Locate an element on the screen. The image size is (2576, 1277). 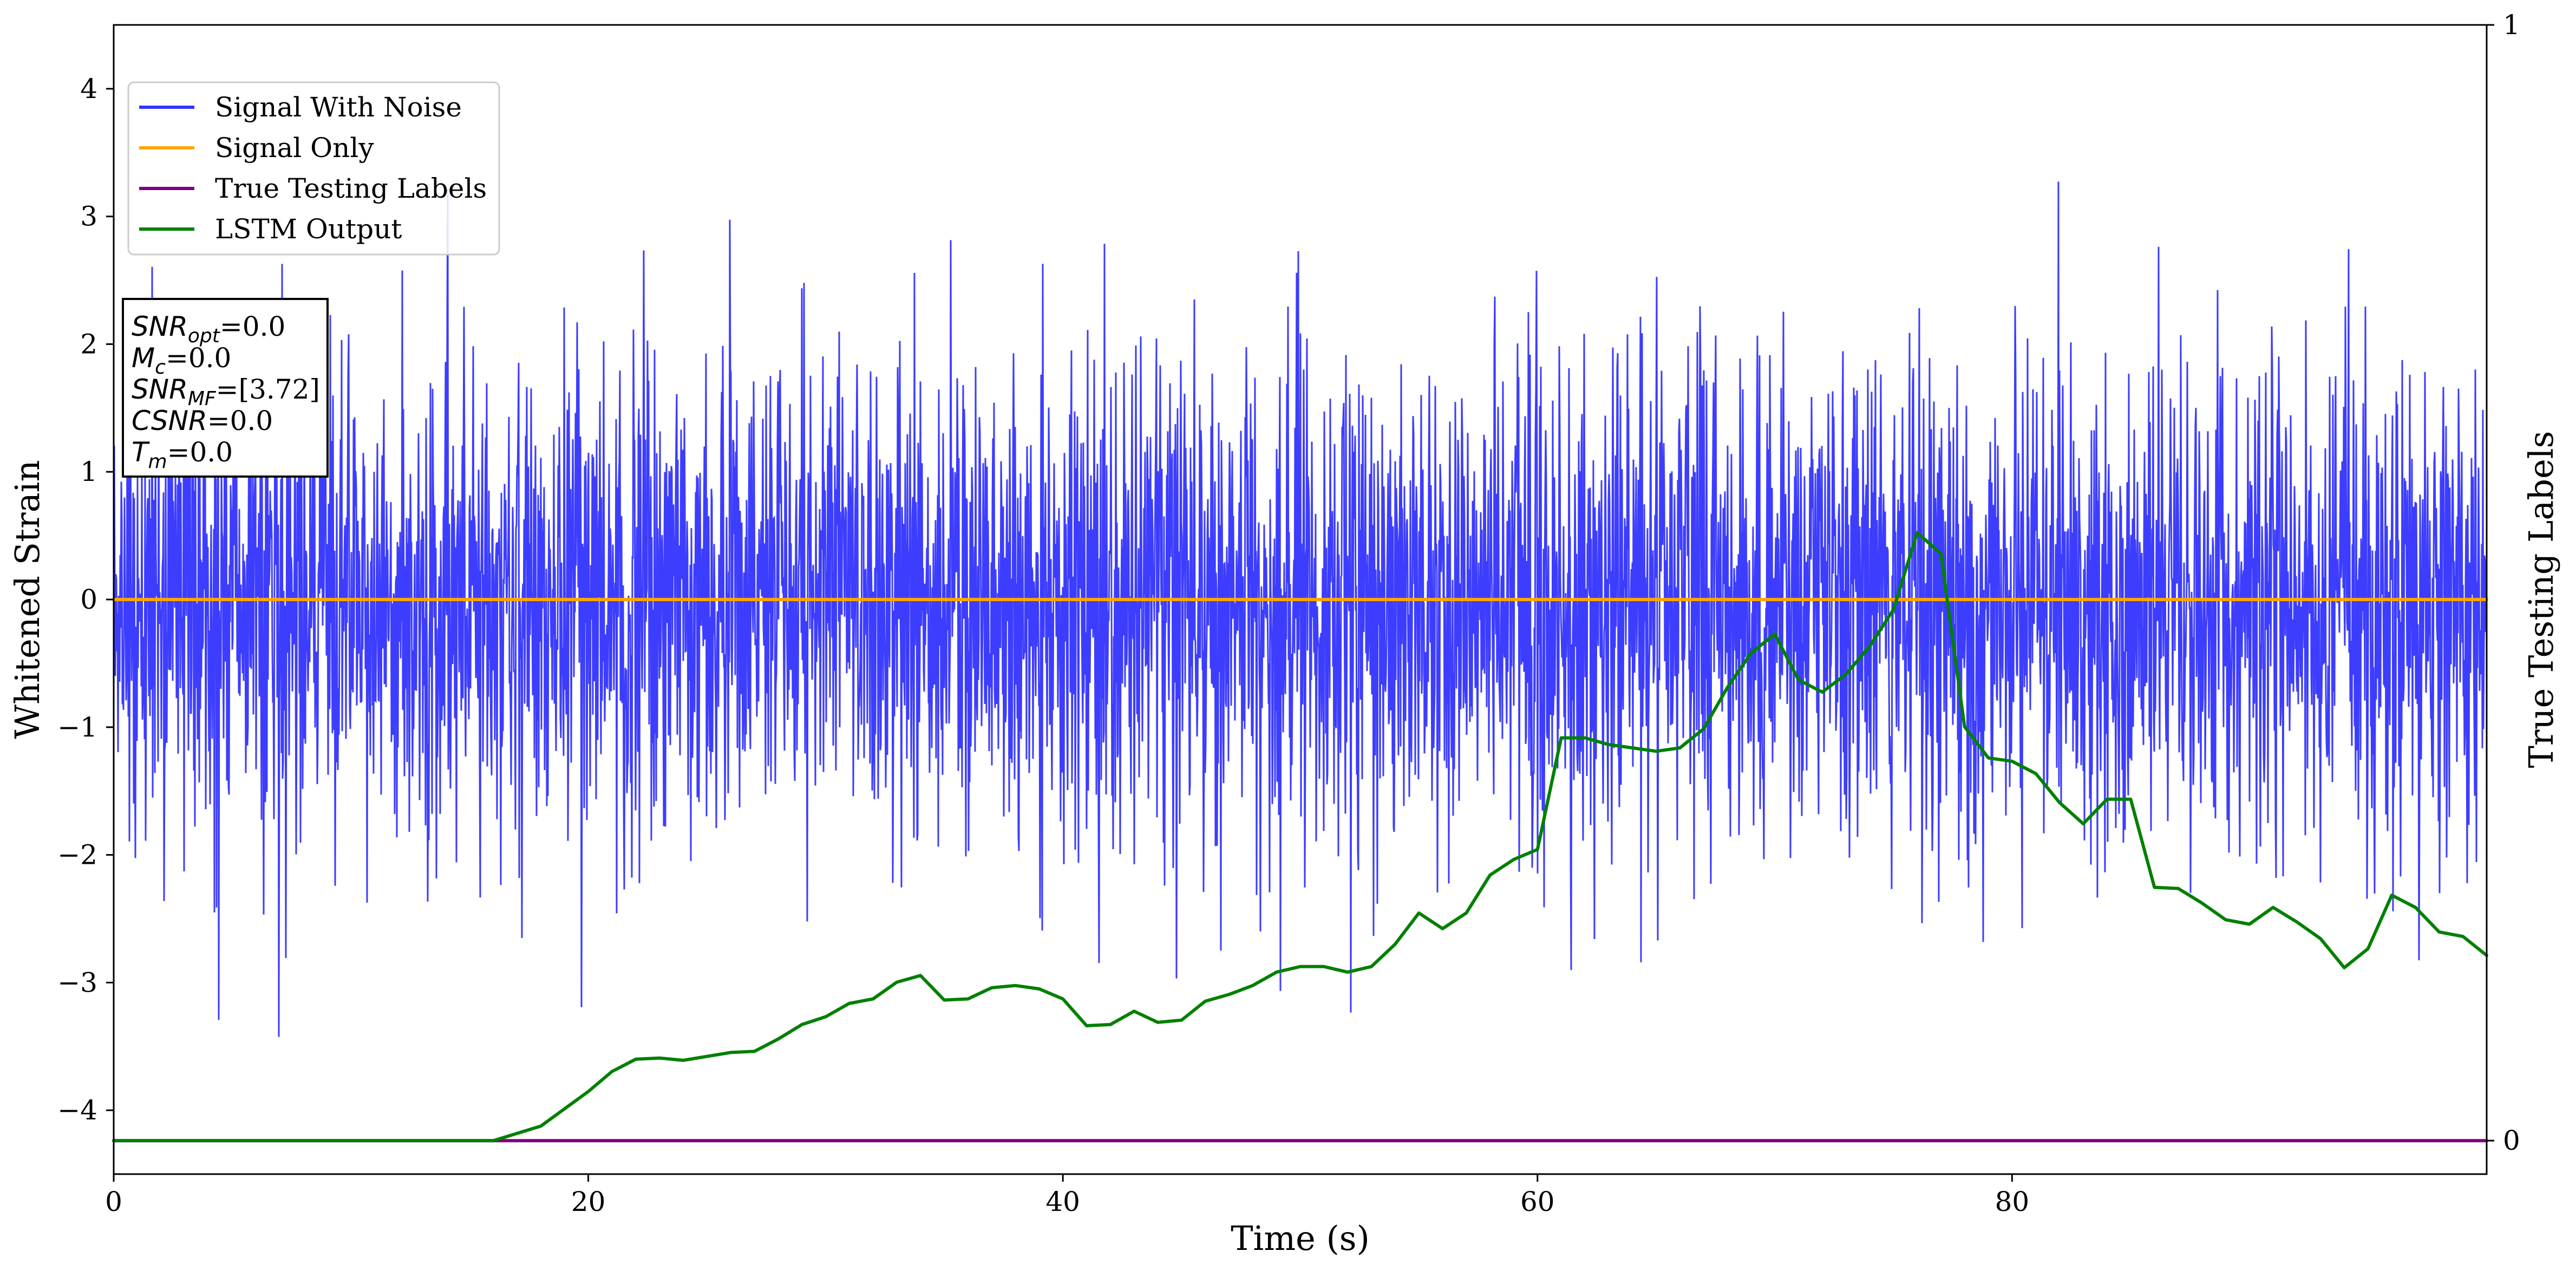
x-tick-label: 0 is located at coordinates (113, 1201).